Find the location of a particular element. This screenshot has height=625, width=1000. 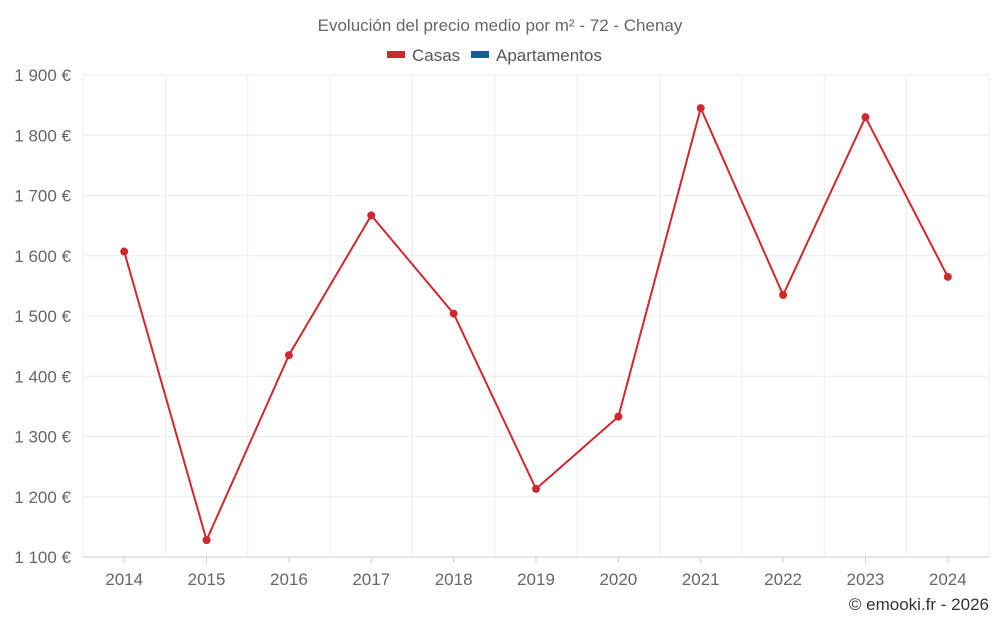

credit-text: © emooki.fr - 2026 is located at coordinates (919, 604).